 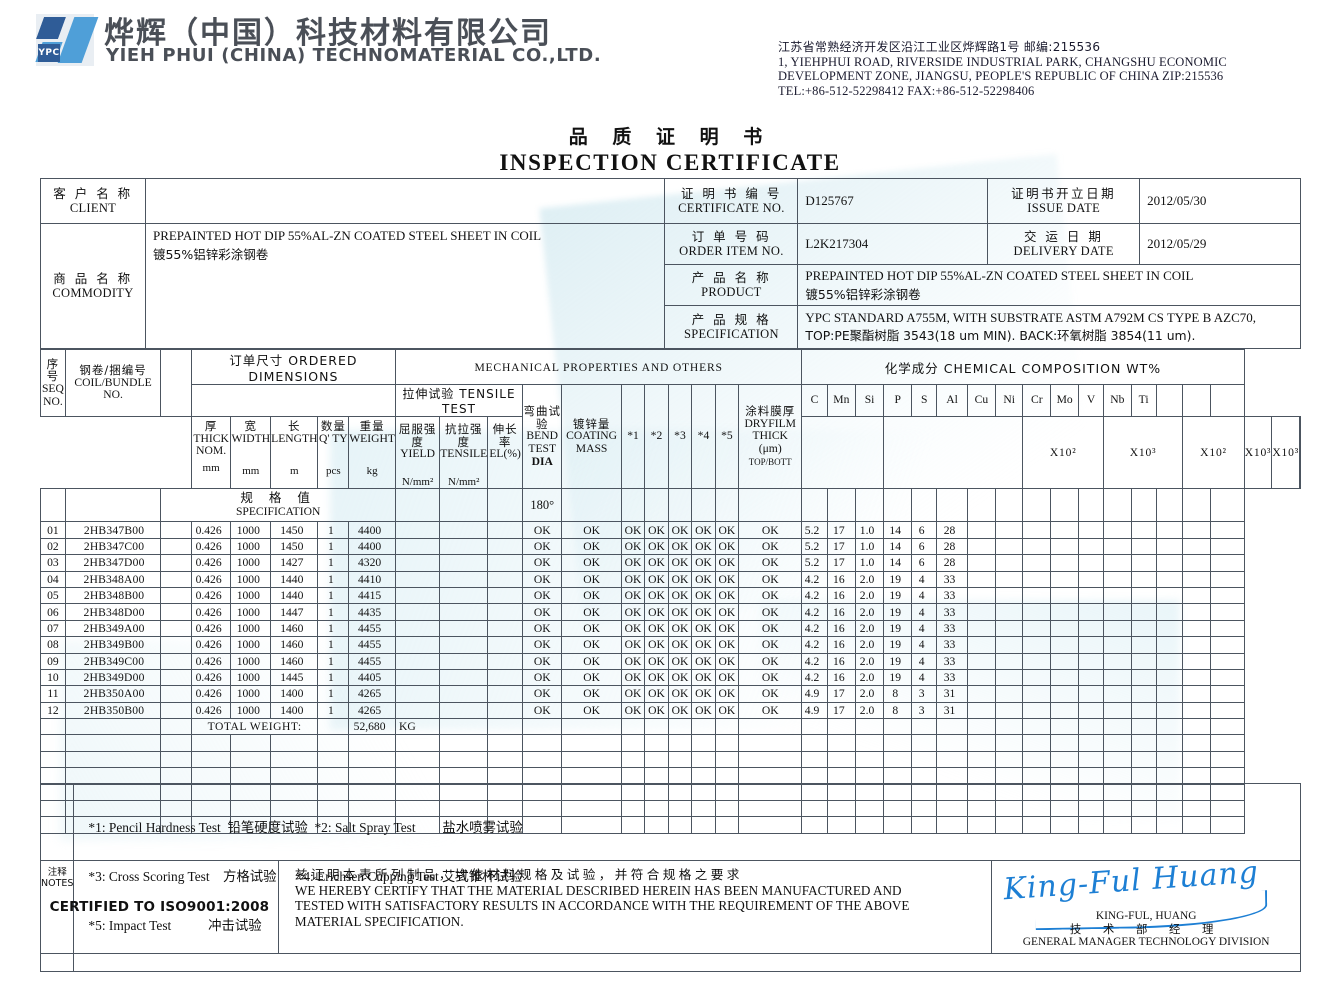 What do you see at coordinates (1227, 563) in the screenshot?
I see `cell-x3` at bounding box center [1227, 563].